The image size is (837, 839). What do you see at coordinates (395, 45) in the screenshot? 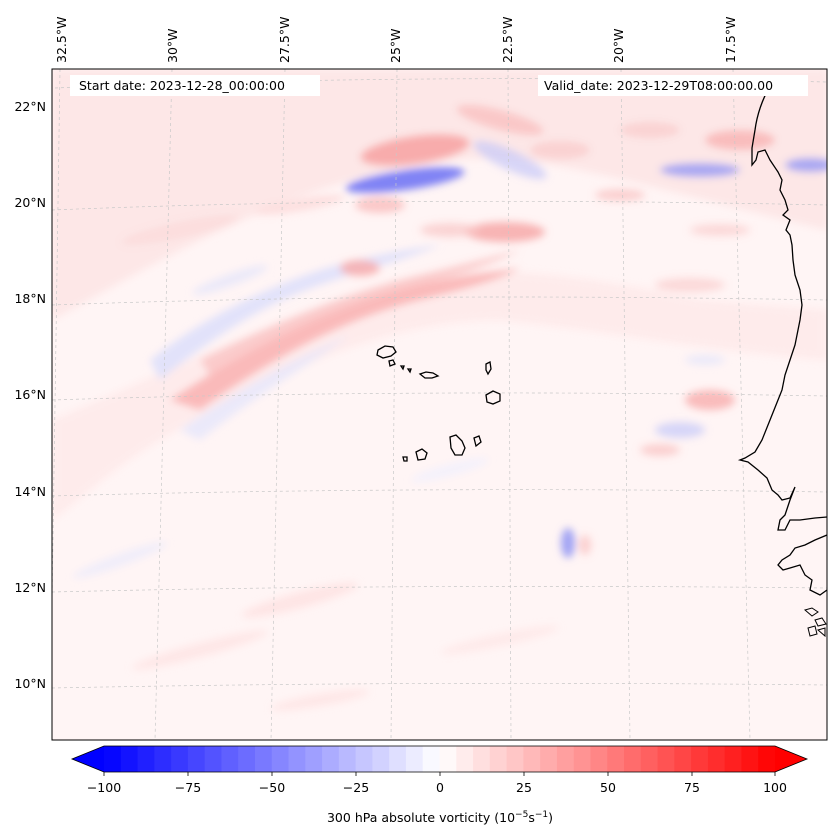
I see `lon-label-25w: 25°W` at bounding box center [395, 45].